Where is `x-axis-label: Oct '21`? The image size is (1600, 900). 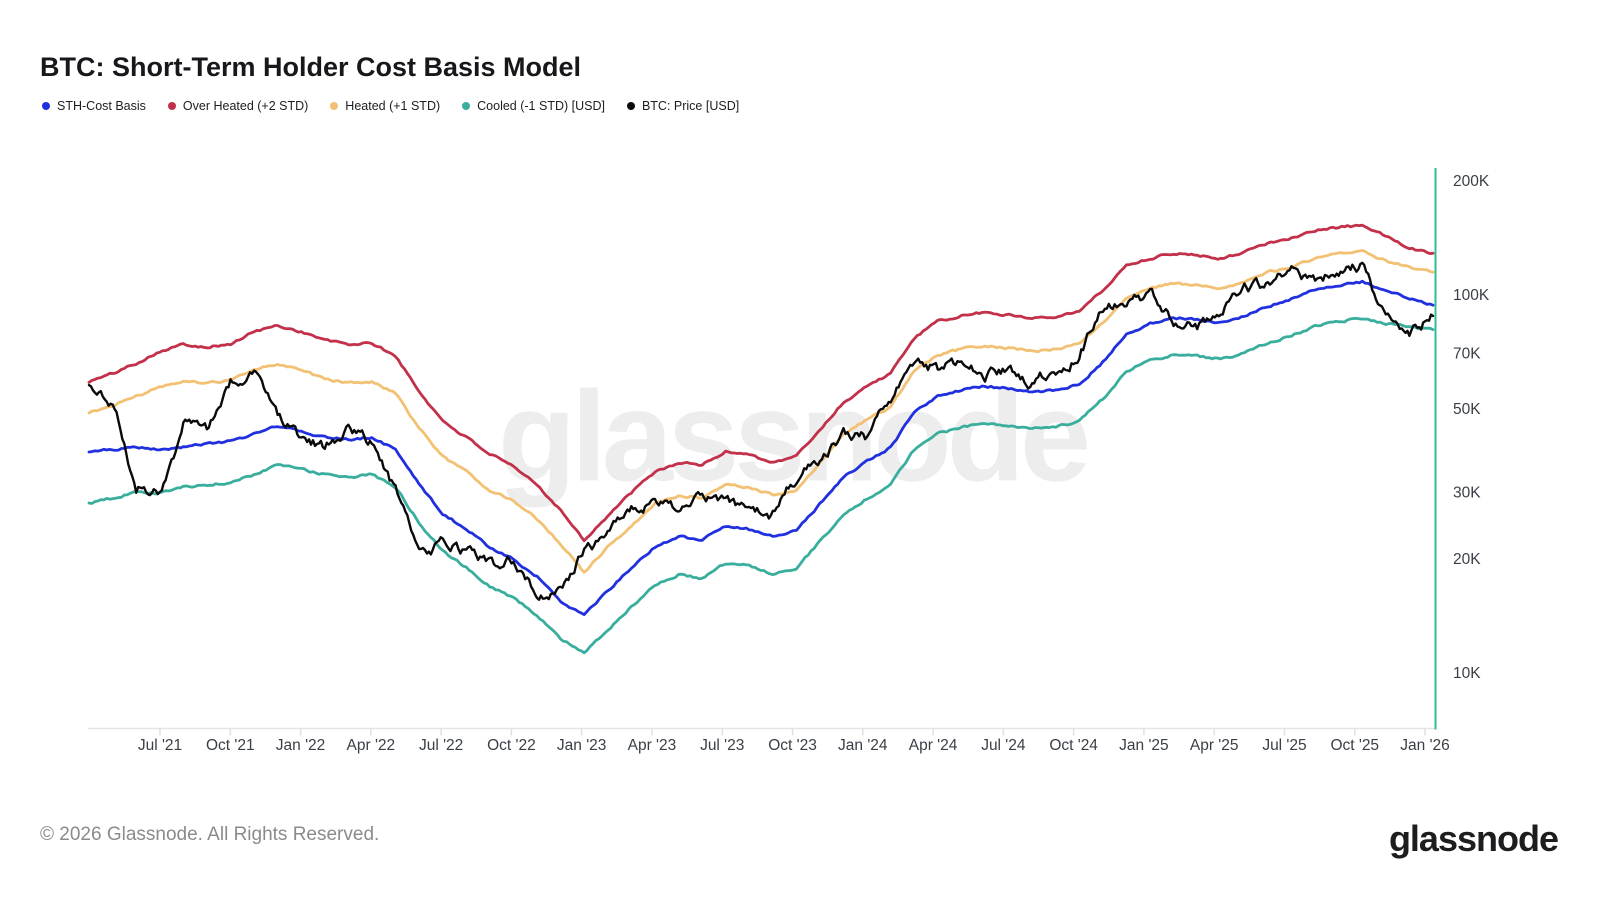
x-axis-label: Oct '21 is located at coordinates (230, 745).